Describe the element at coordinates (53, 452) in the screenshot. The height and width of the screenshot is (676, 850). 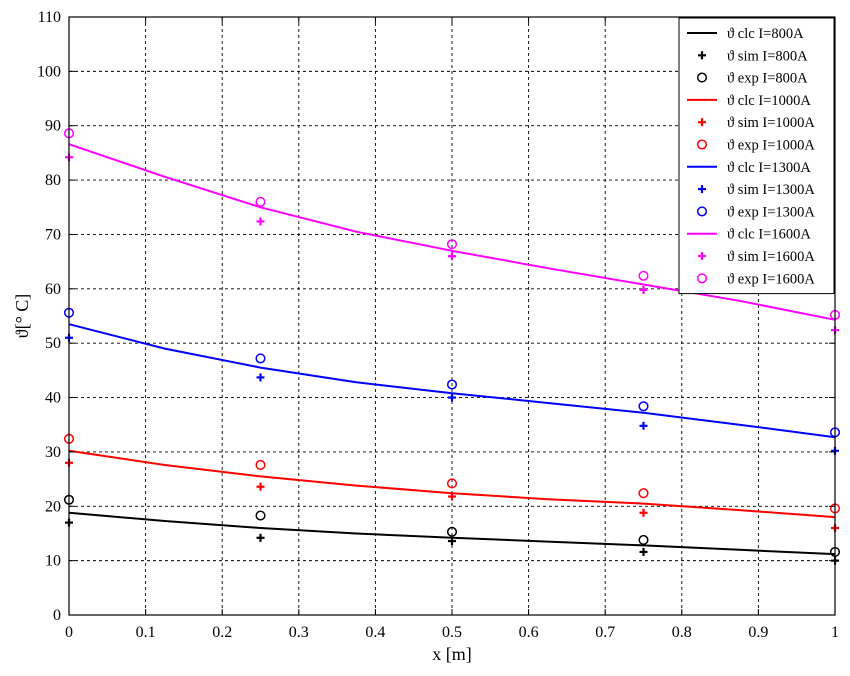
I see `y-tick-label: 30` at that location.